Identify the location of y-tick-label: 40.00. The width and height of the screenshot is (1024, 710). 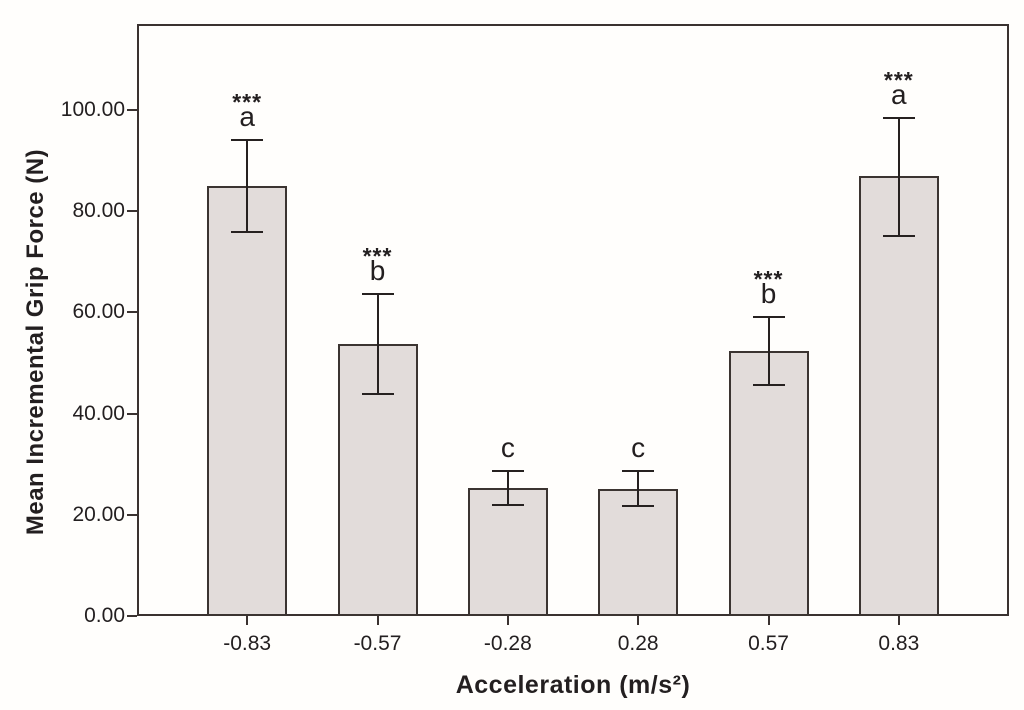
(98, 413).